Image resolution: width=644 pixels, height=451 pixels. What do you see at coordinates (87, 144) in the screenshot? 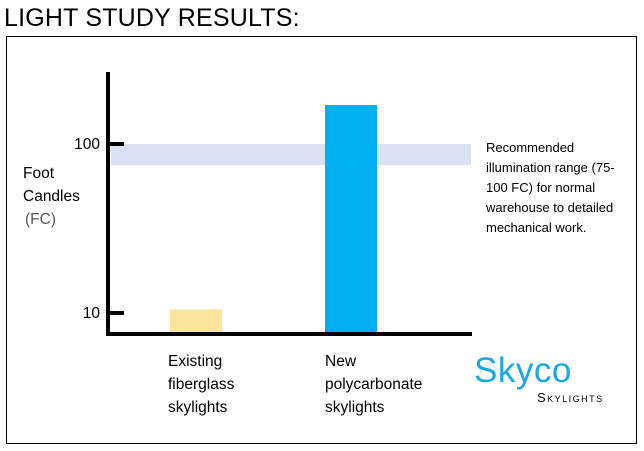
I see `y-tick-label-100: 100` at bounding box center [87, 144].